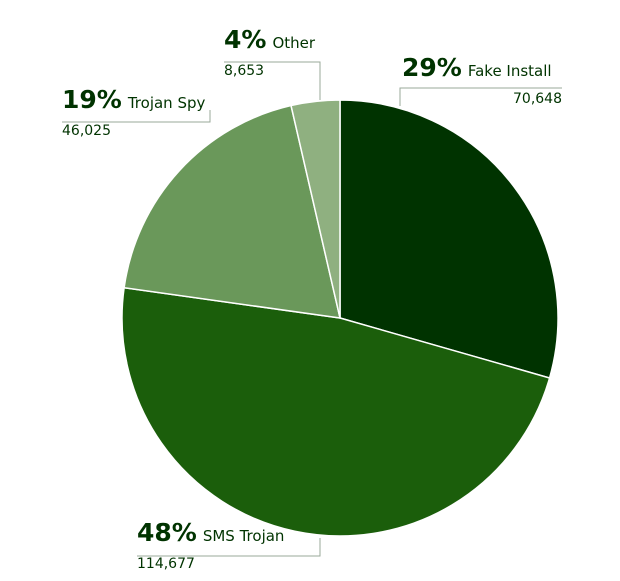 This screenshot has width=620, height=581. Describe the element at coordinates (92, 99) in the screenshot. I see `slice-percent: 19%` at that location.